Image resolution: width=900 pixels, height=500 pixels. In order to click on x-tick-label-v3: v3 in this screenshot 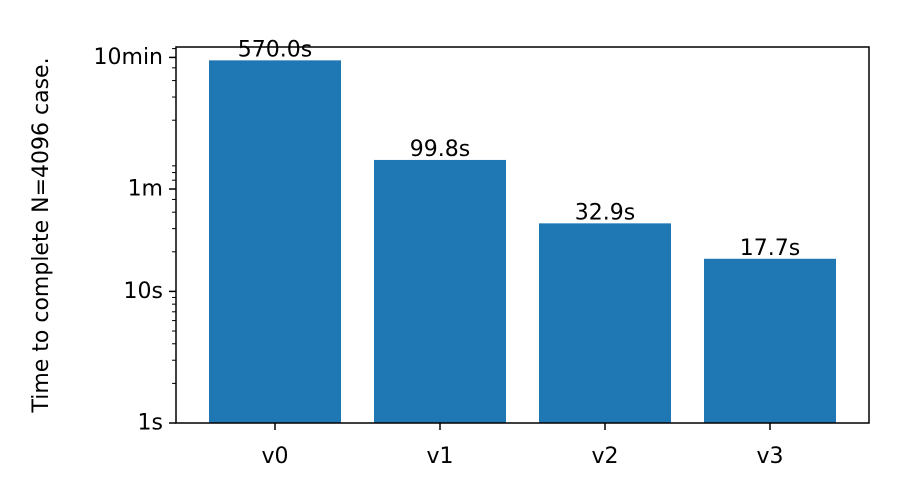, I will do `click(769, 456)`.